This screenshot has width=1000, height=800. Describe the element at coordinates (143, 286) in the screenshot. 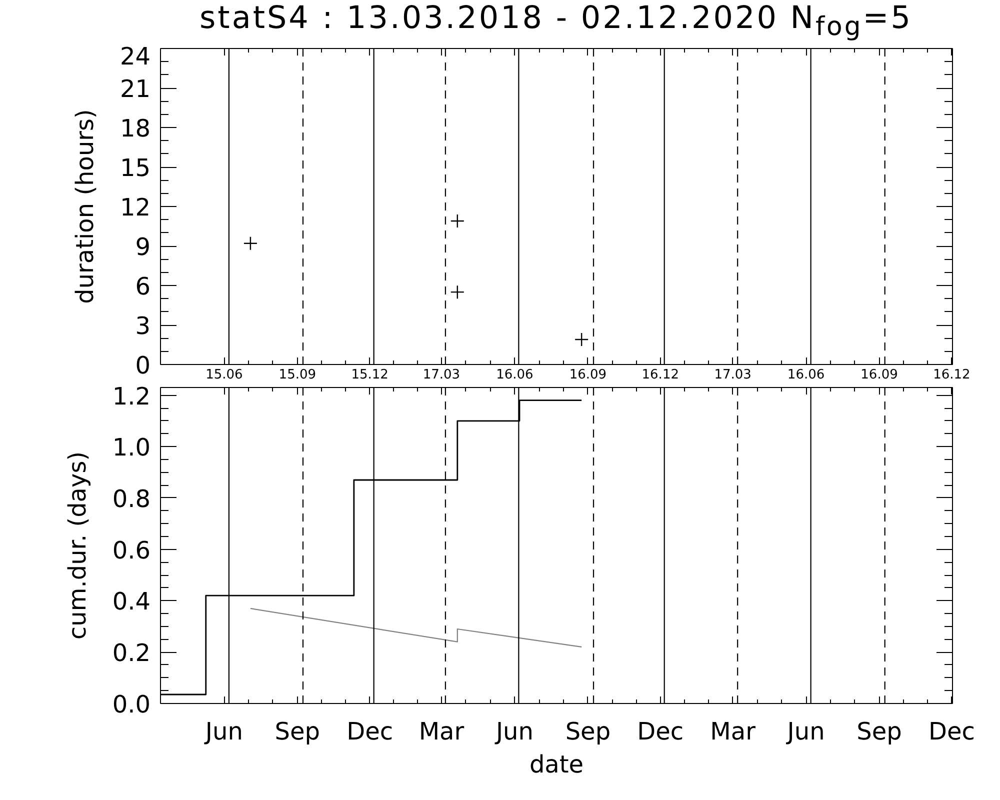

I see `y-tick-label: 6` at that location.